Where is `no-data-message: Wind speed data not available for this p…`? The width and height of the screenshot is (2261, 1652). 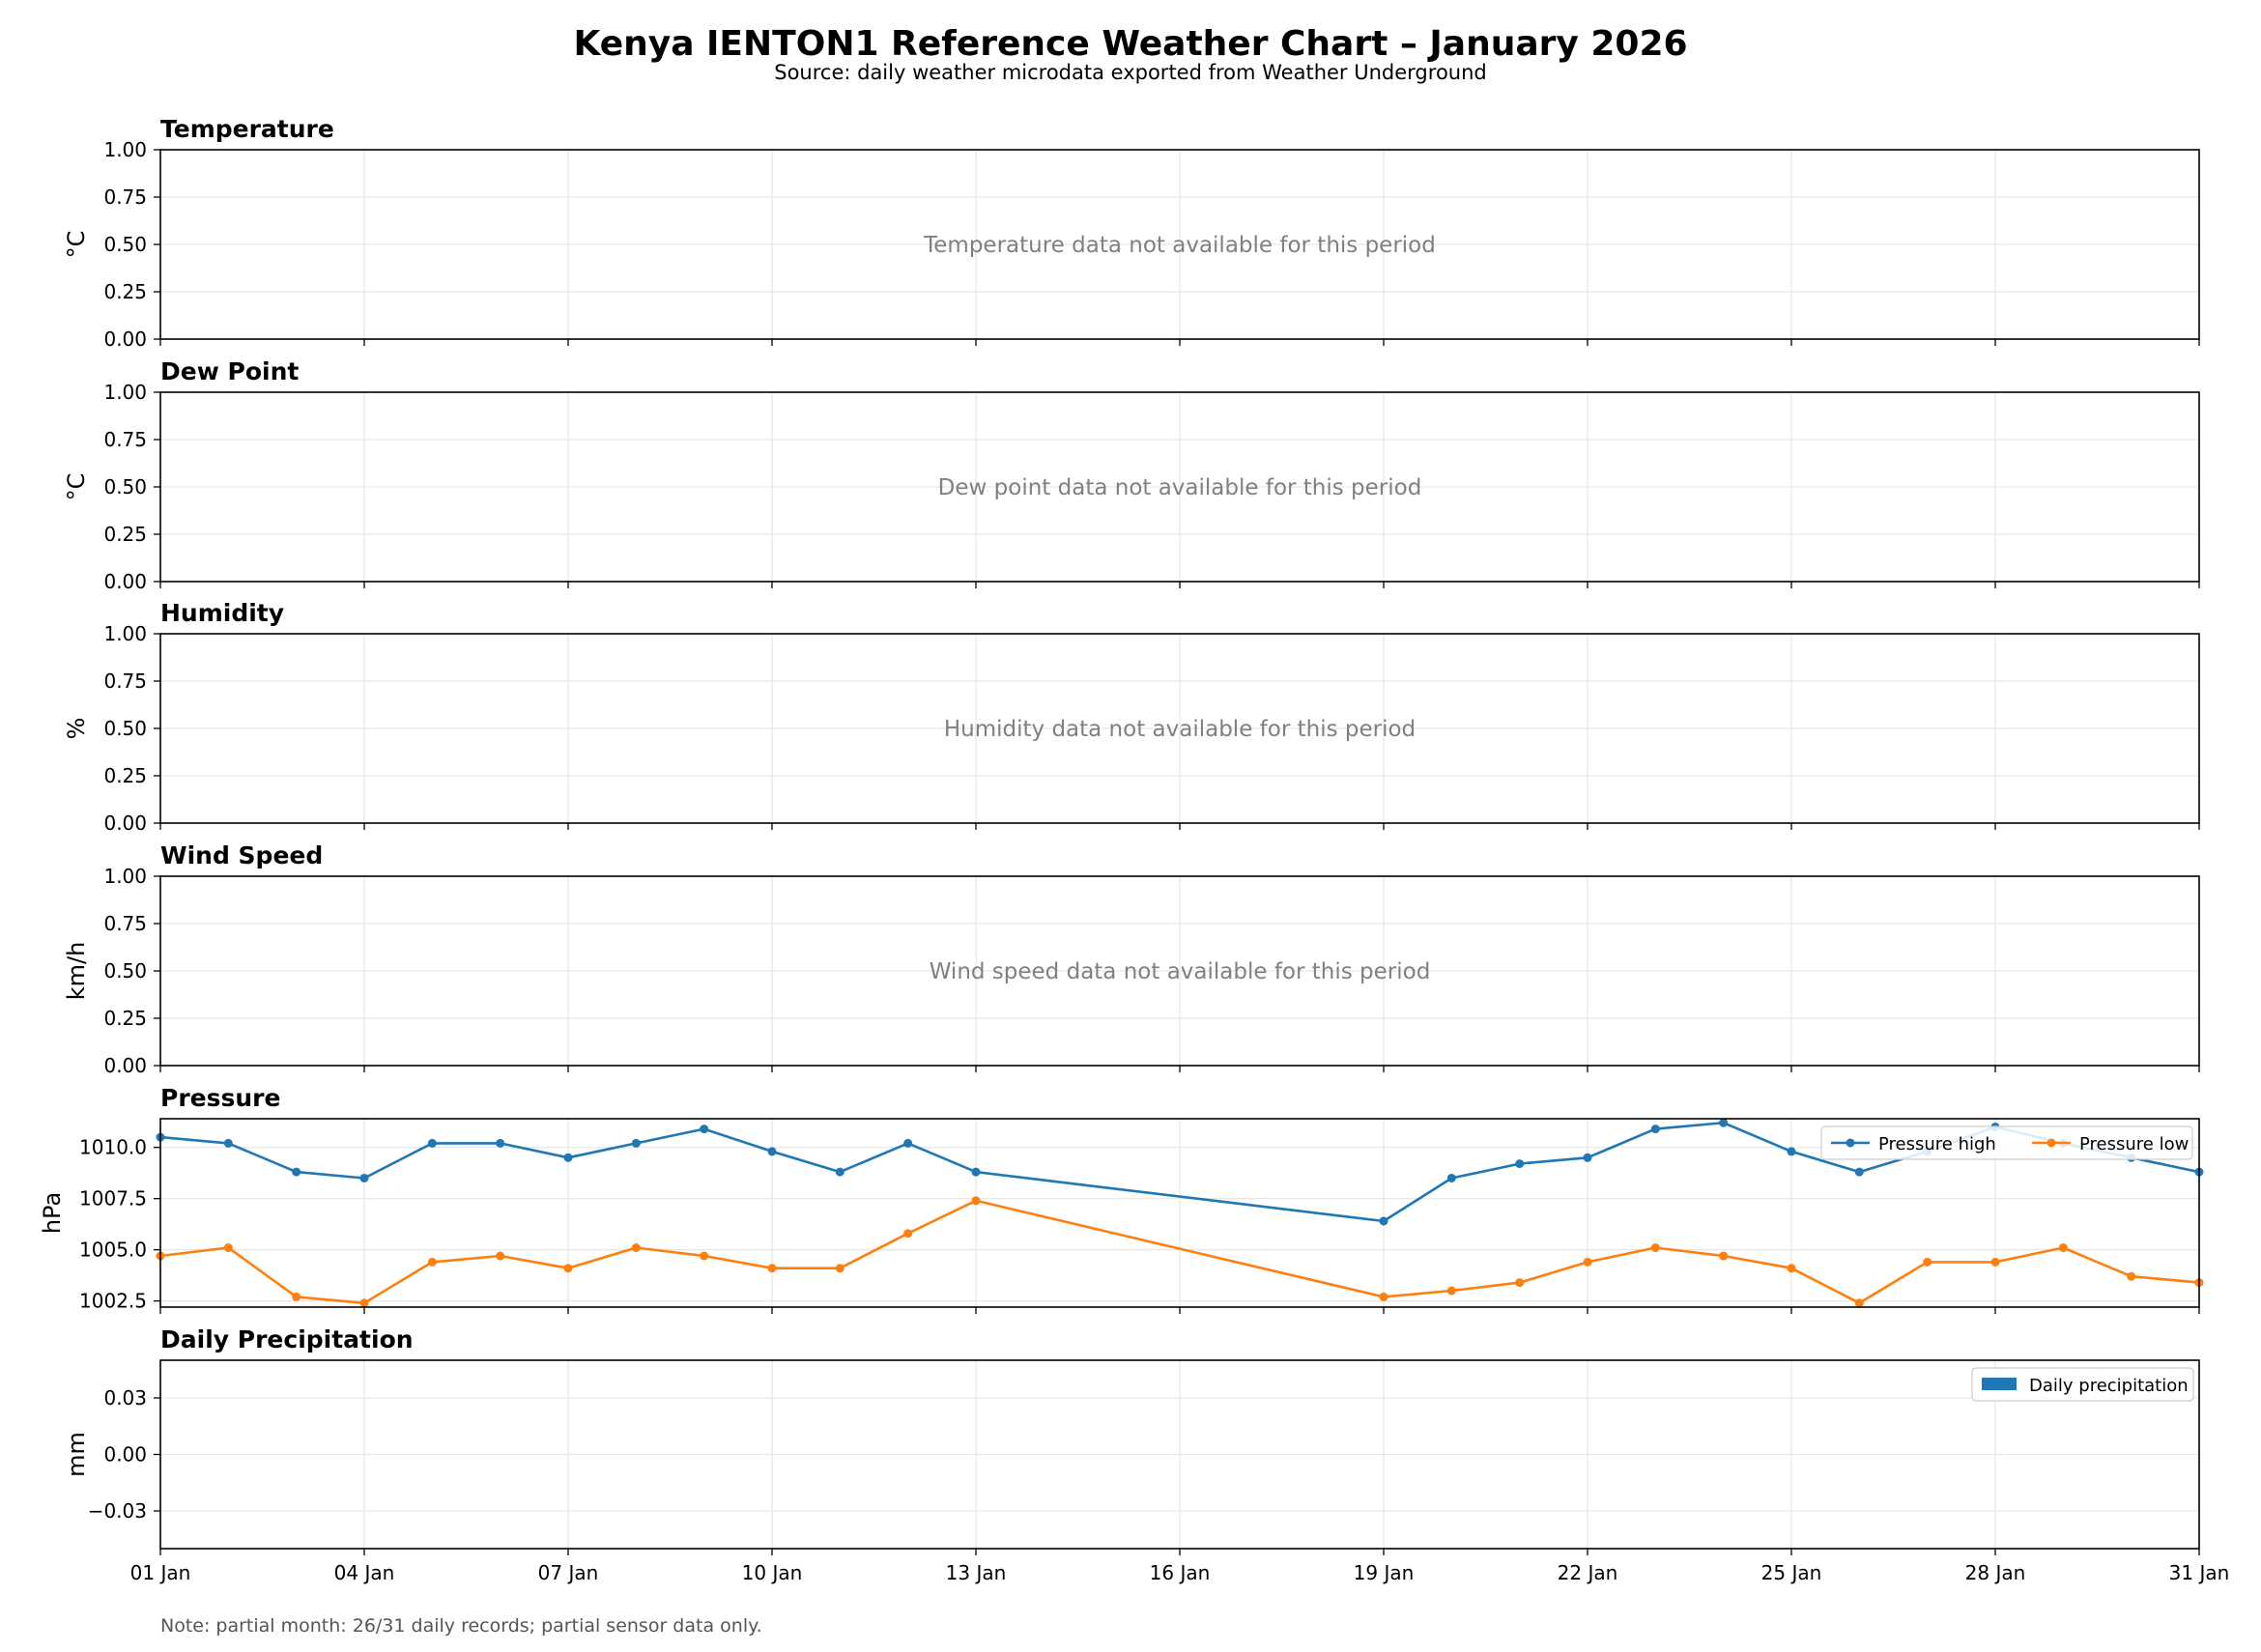 no-data-message: Wind speed data not available for this p… is located at coordinates (1180, 971).